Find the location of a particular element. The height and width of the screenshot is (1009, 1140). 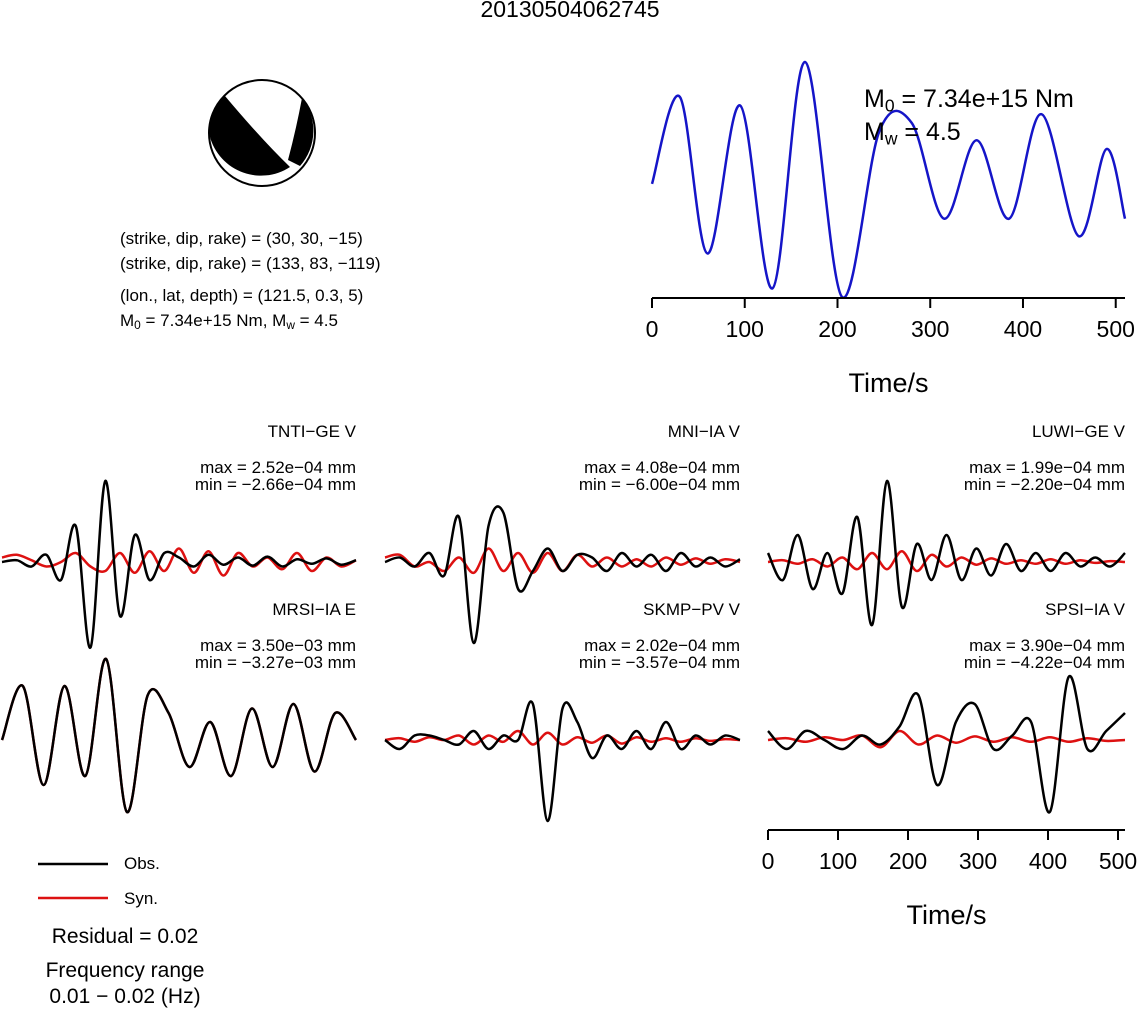

station-min: min = −3.27e−03 mm is located at coordinates (275, 662).